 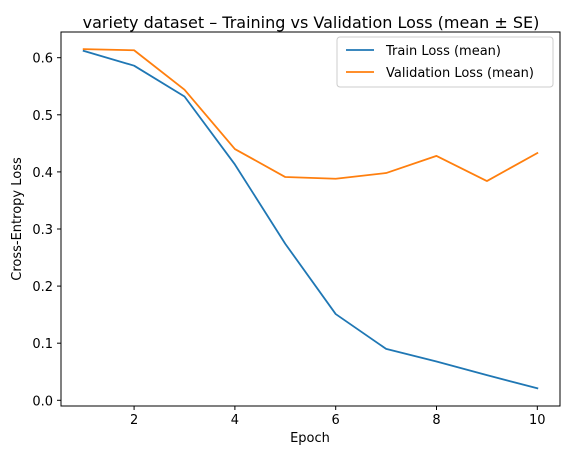 What do you see at coordinates (42, 59) in the screenshot?
I see `y-tick-label: 0.6` at bounding box center [42, 59].